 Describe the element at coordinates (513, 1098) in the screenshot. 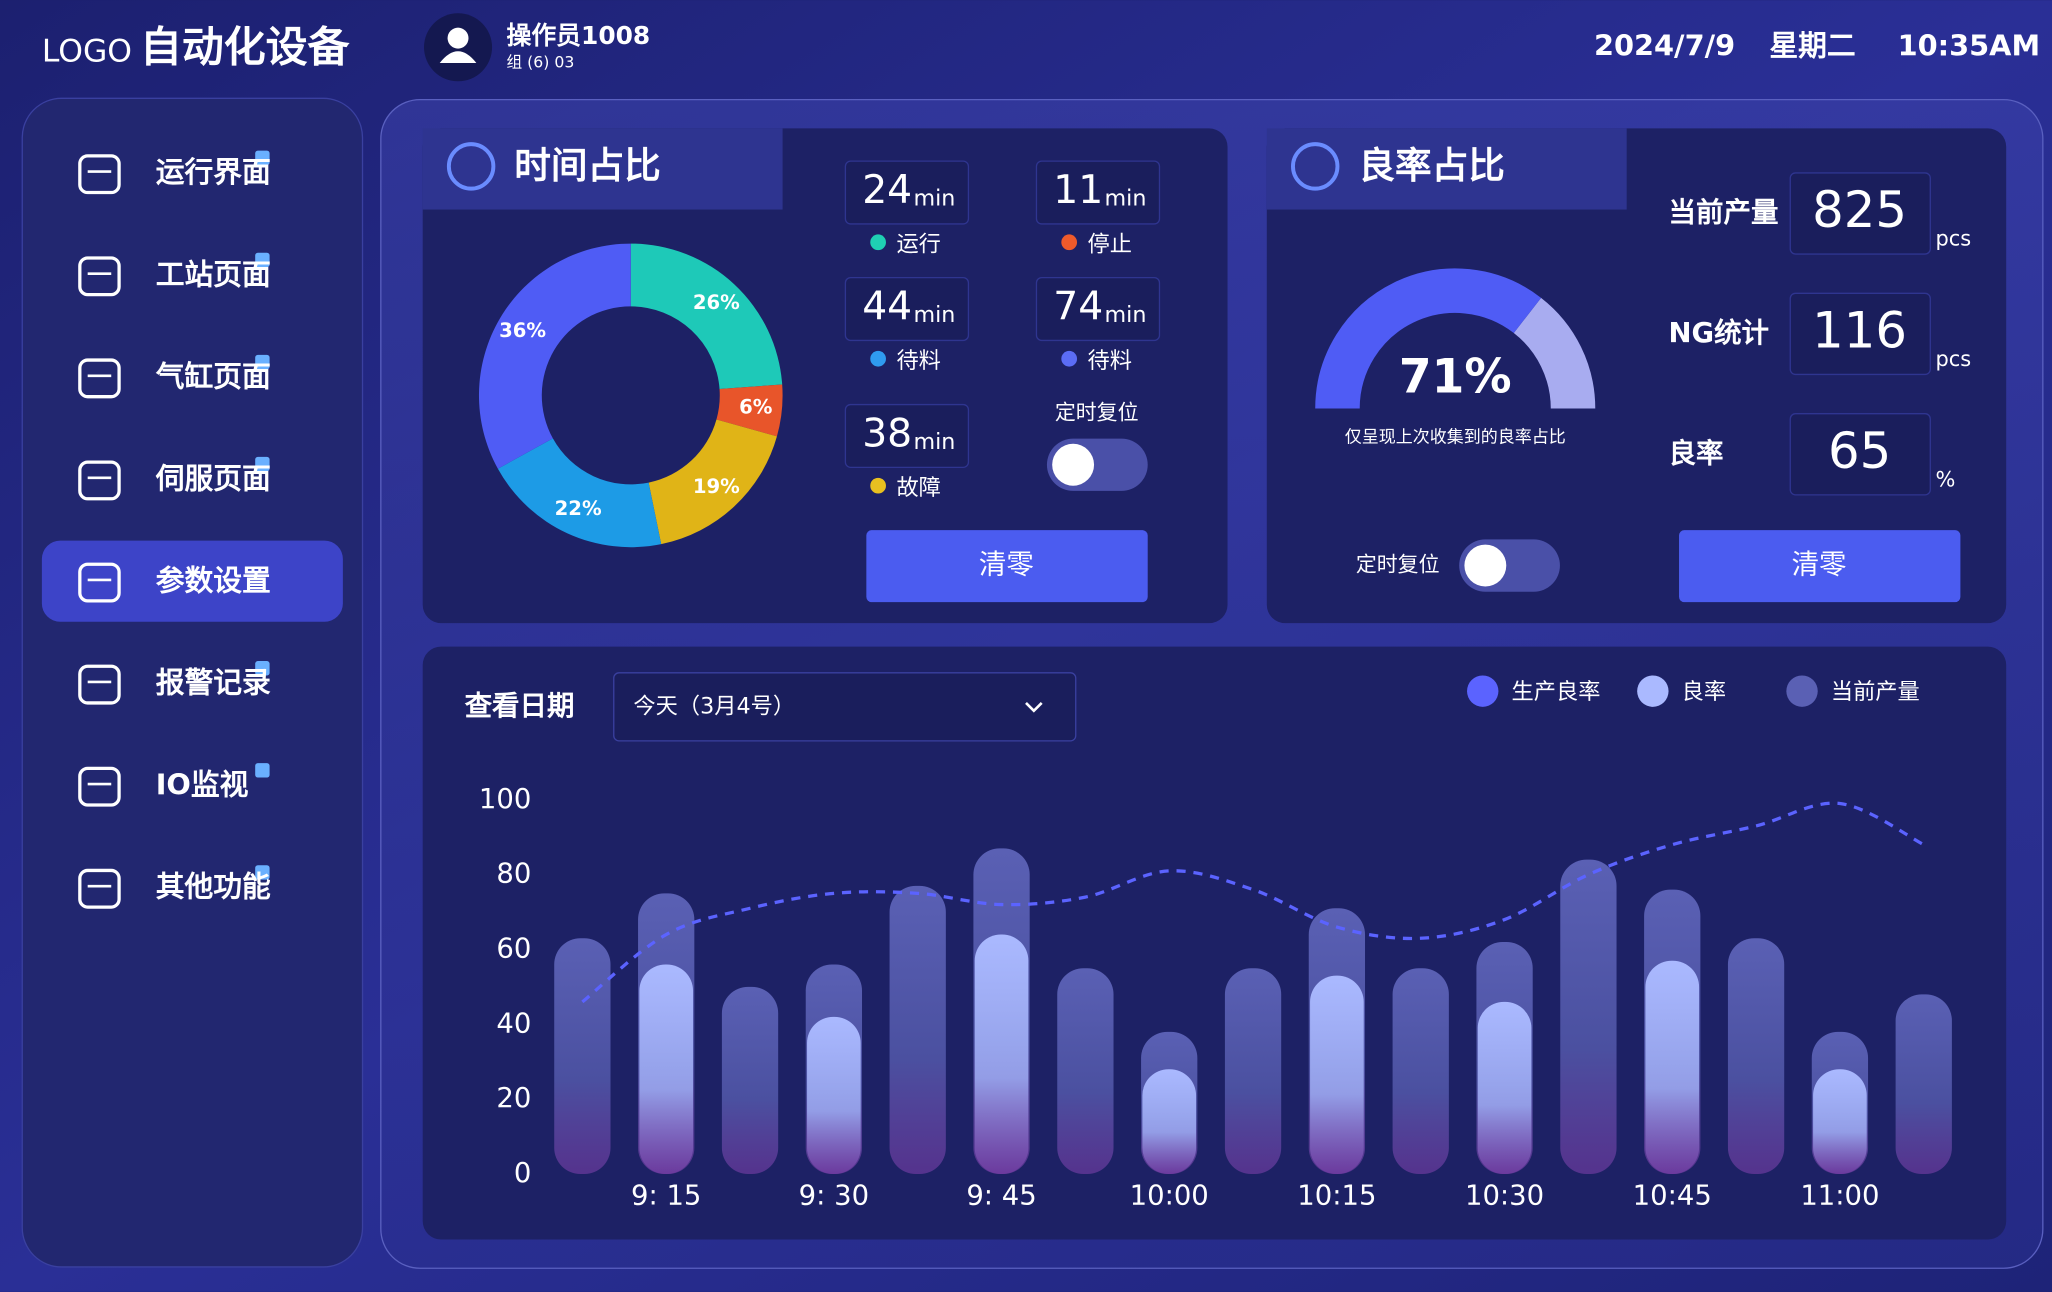

I see `y-tick-label: 20` at that location.